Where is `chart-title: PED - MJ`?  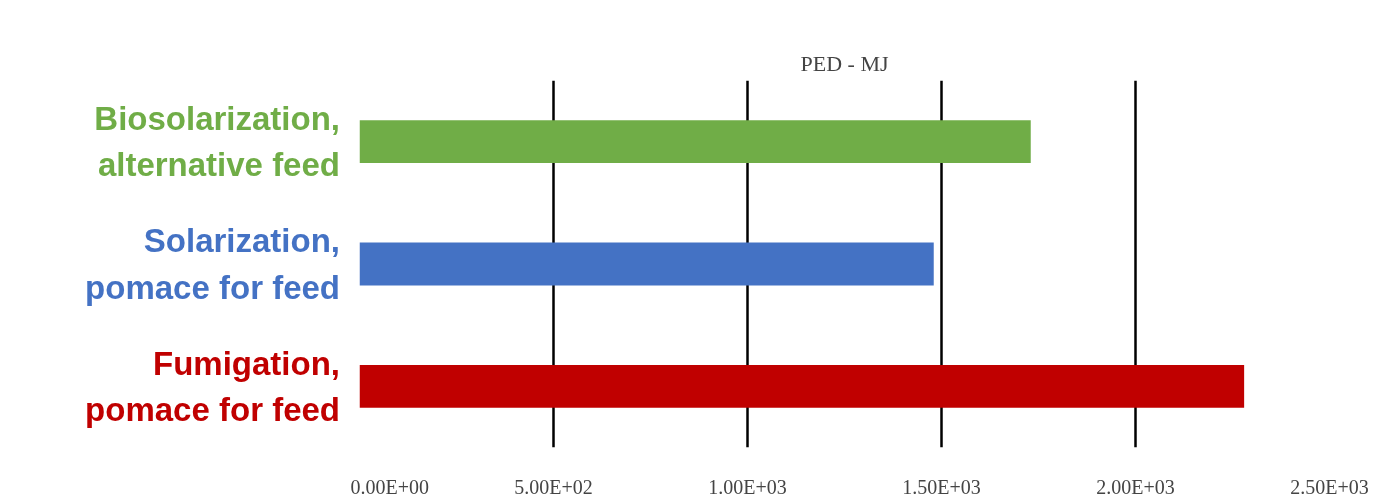
chart-title: PED - MJ is located at coordinates (844, 63).